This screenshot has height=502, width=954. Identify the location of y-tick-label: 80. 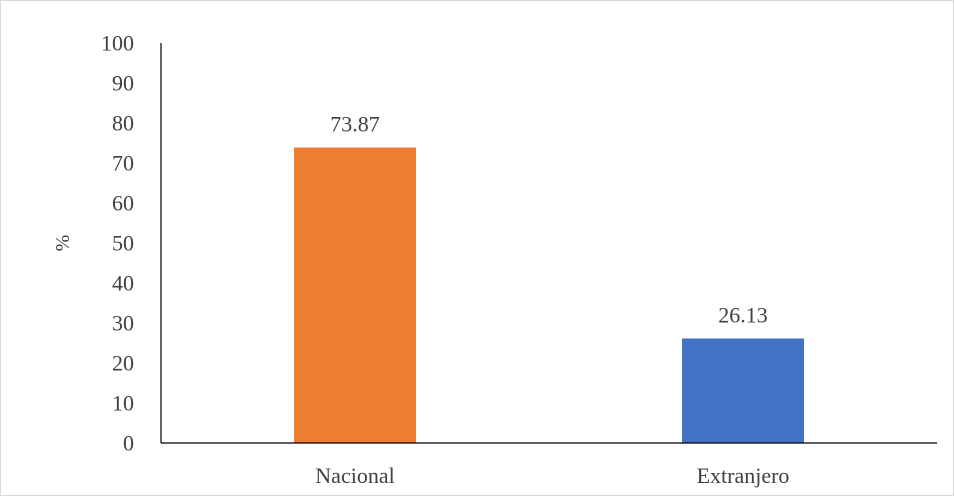
(123, 123).